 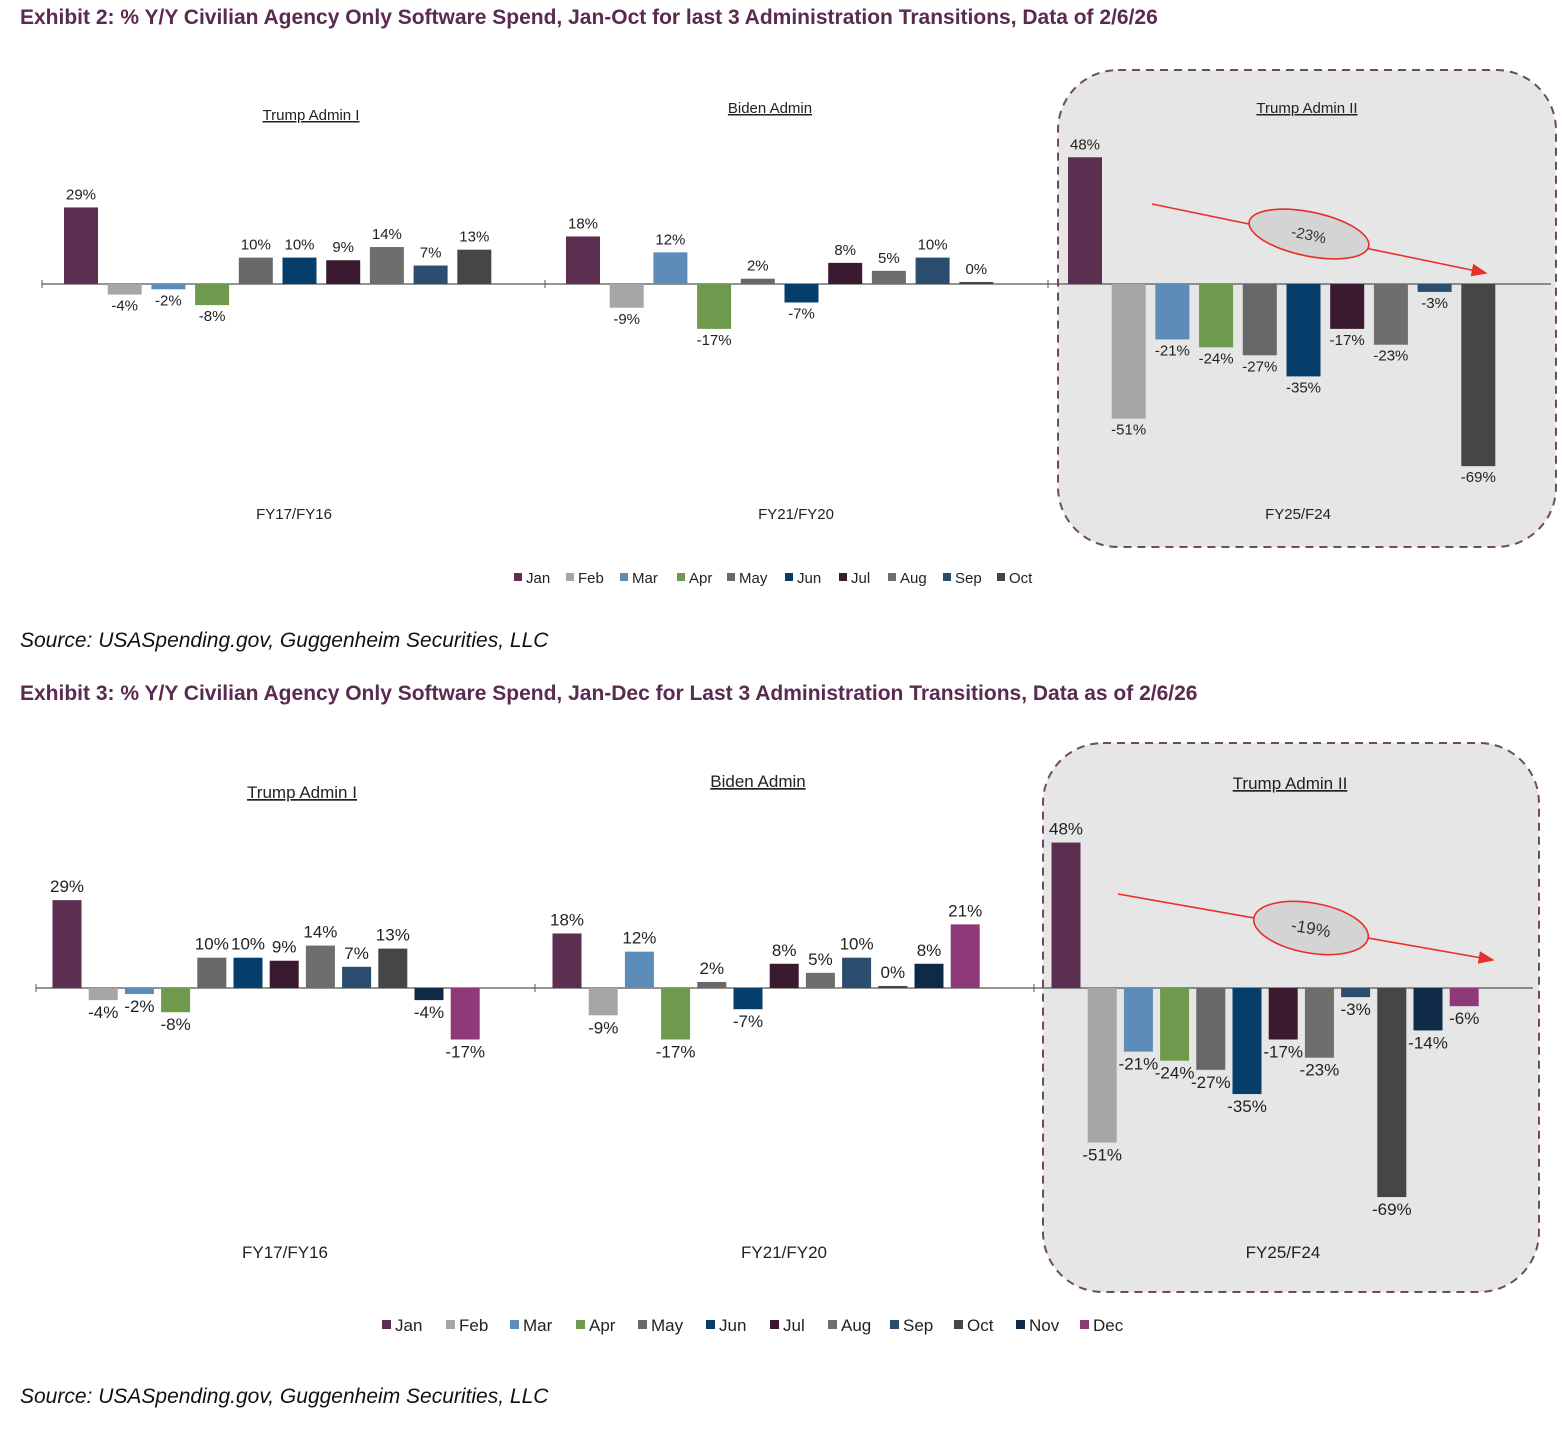 I want to click on legend-swatch-jun, so click(x=710, y=1324).